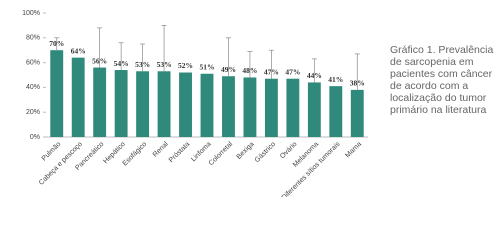 This screenshot has width=500, height=240. What do you see at coordinates (357, 83) in the screenshot?
I see `value-label: 38%` at bounding box center [357, 83].